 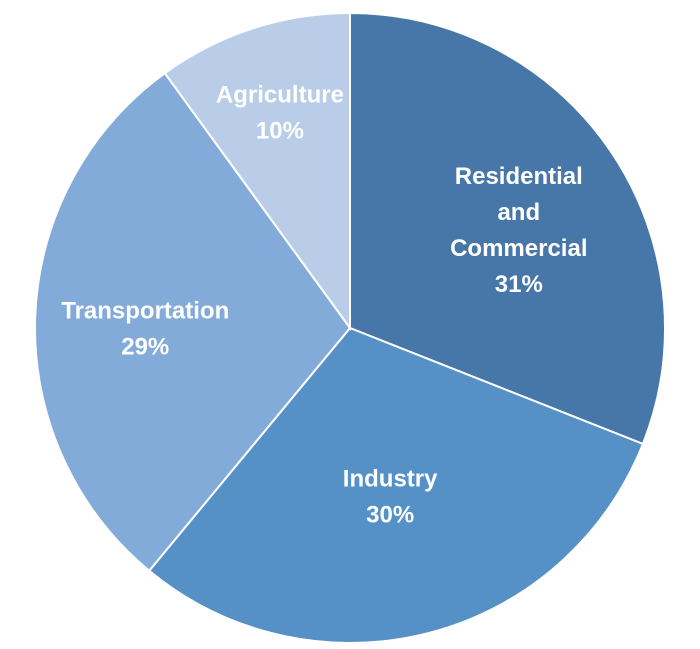 What do you see at coordinates (518, 212) in the screenshot?
I see `pie-category-label: and` at bounding box center [518, 212].